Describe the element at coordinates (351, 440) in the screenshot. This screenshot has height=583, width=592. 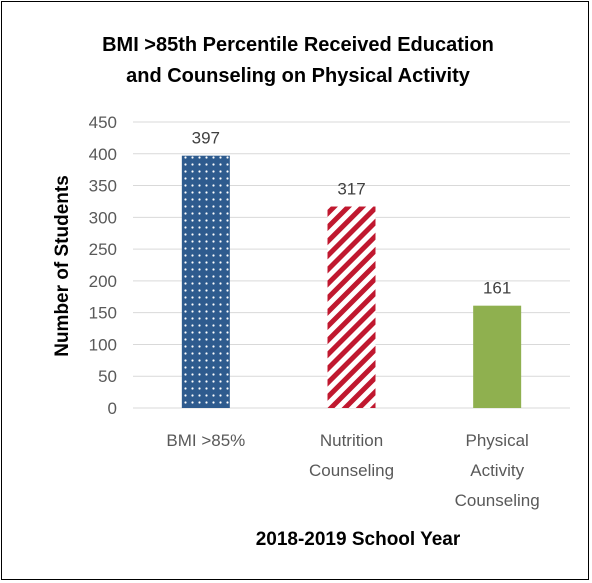
I see `x-category-label: Nutrition` at that location.